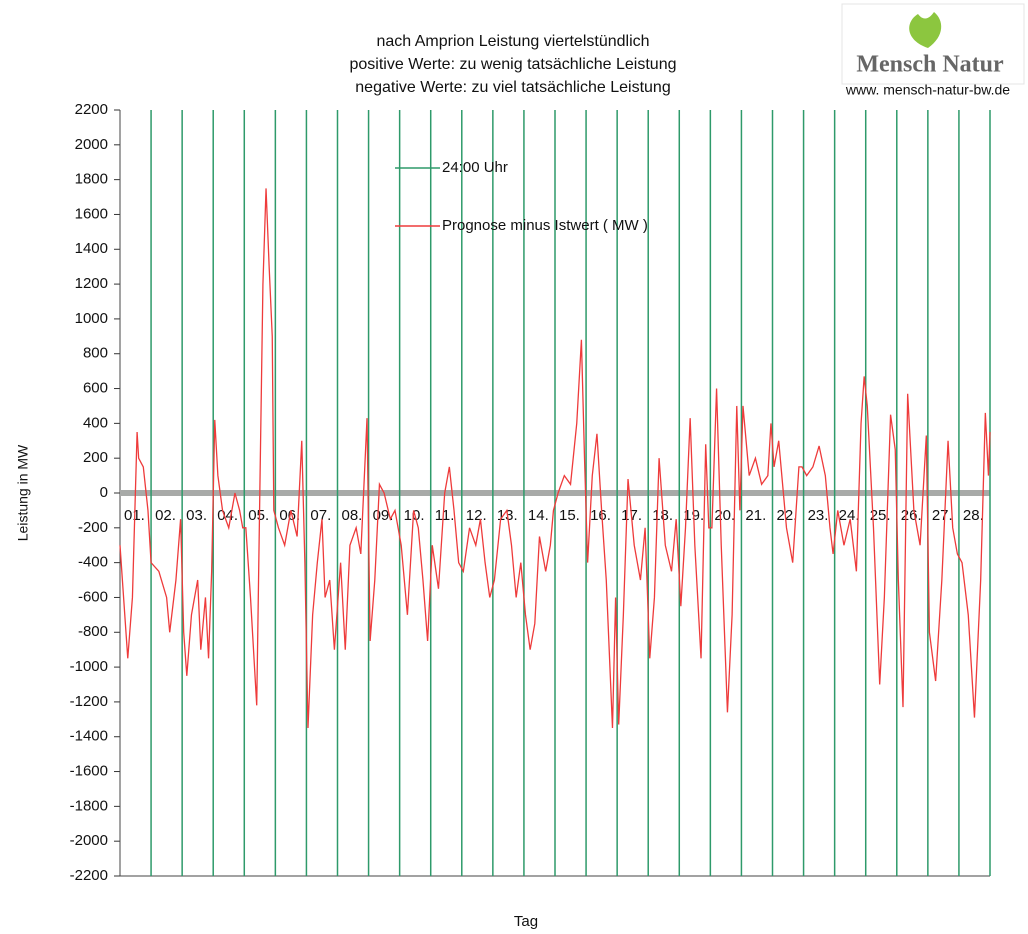 The image size is (1028, 934). I want to click on y-tick-label: 600, so click(95, 388).